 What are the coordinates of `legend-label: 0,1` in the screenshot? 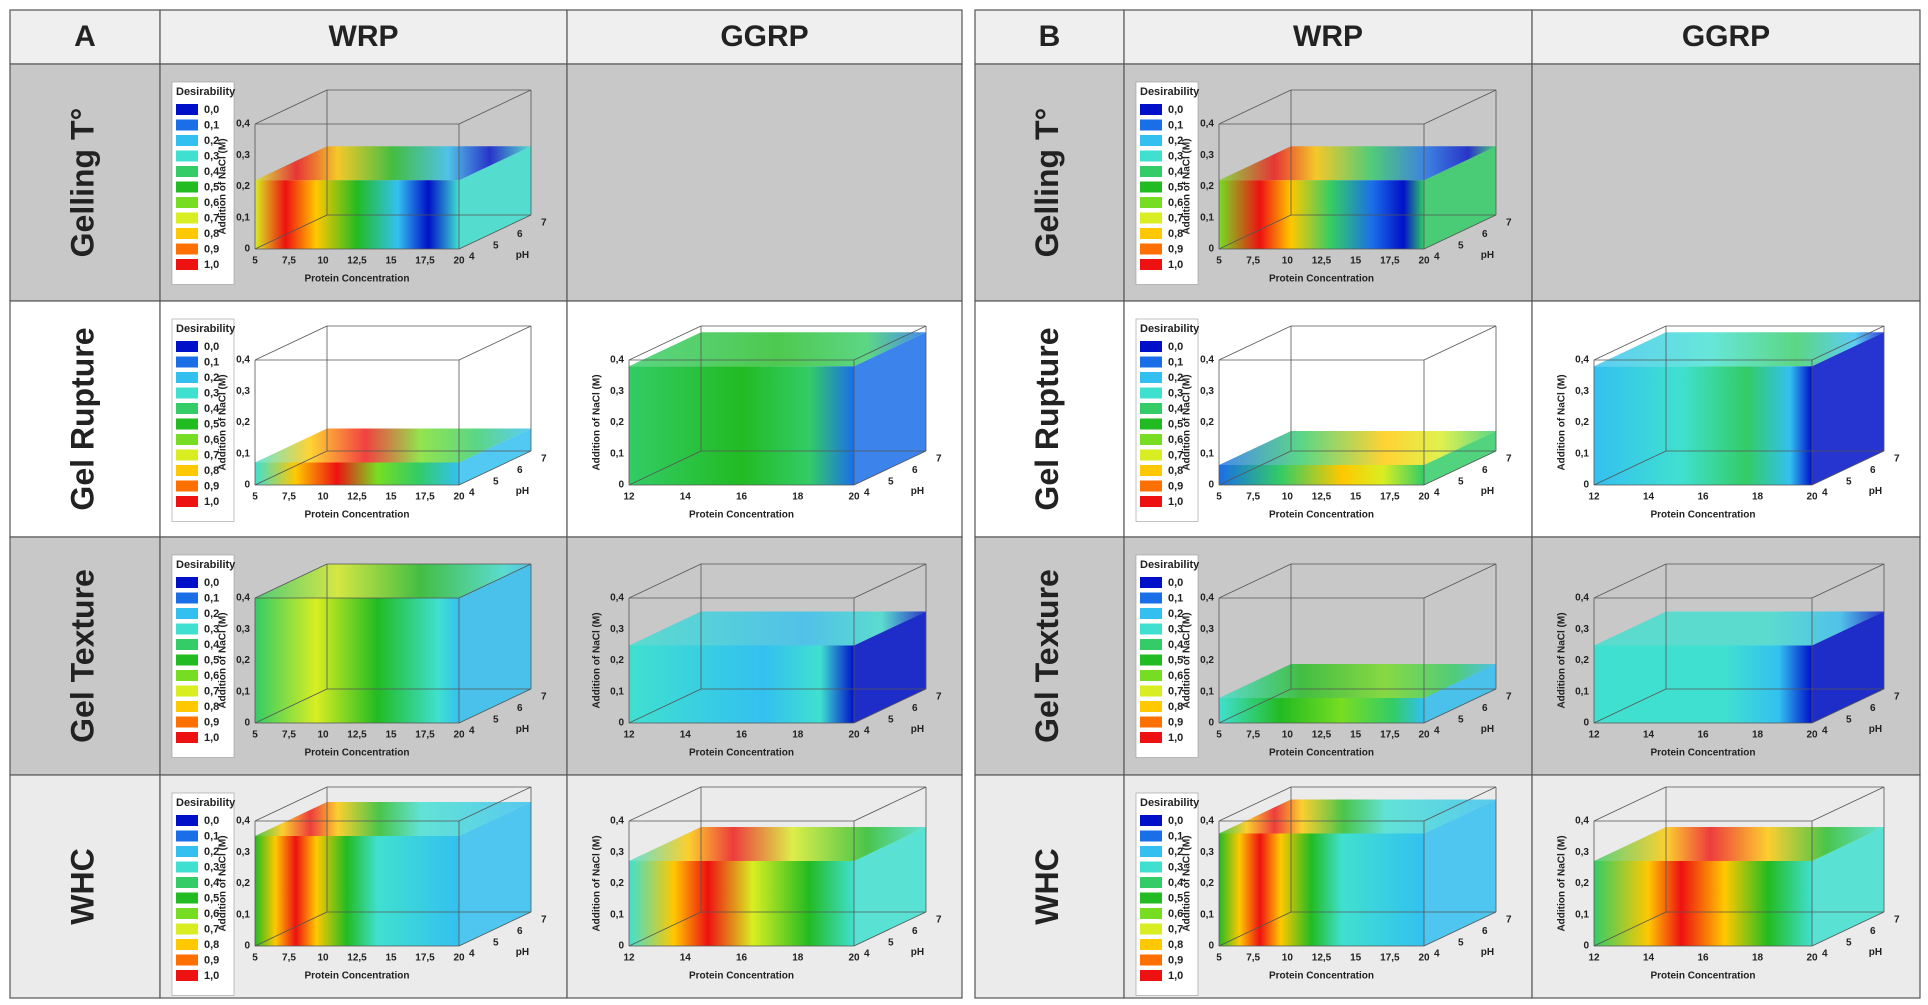 It's located at (211, 836).